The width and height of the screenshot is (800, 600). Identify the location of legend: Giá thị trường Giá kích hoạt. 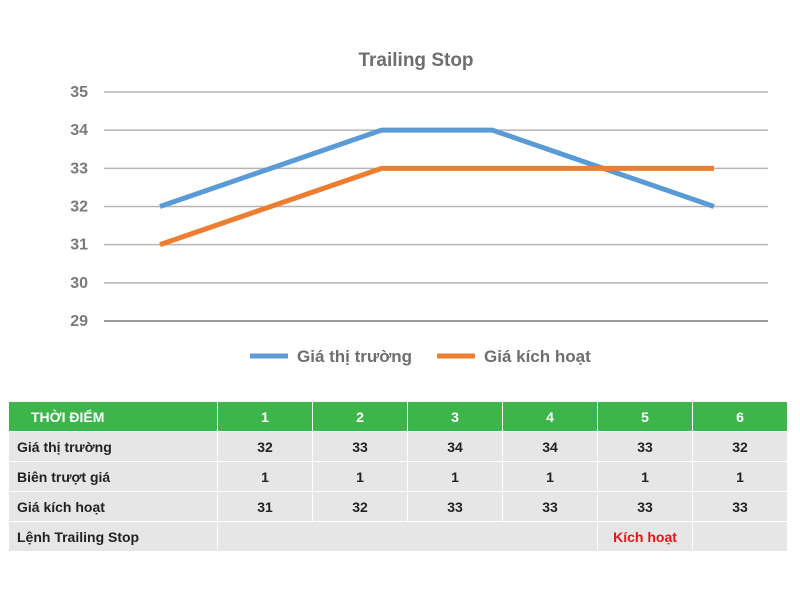
(420, 356).